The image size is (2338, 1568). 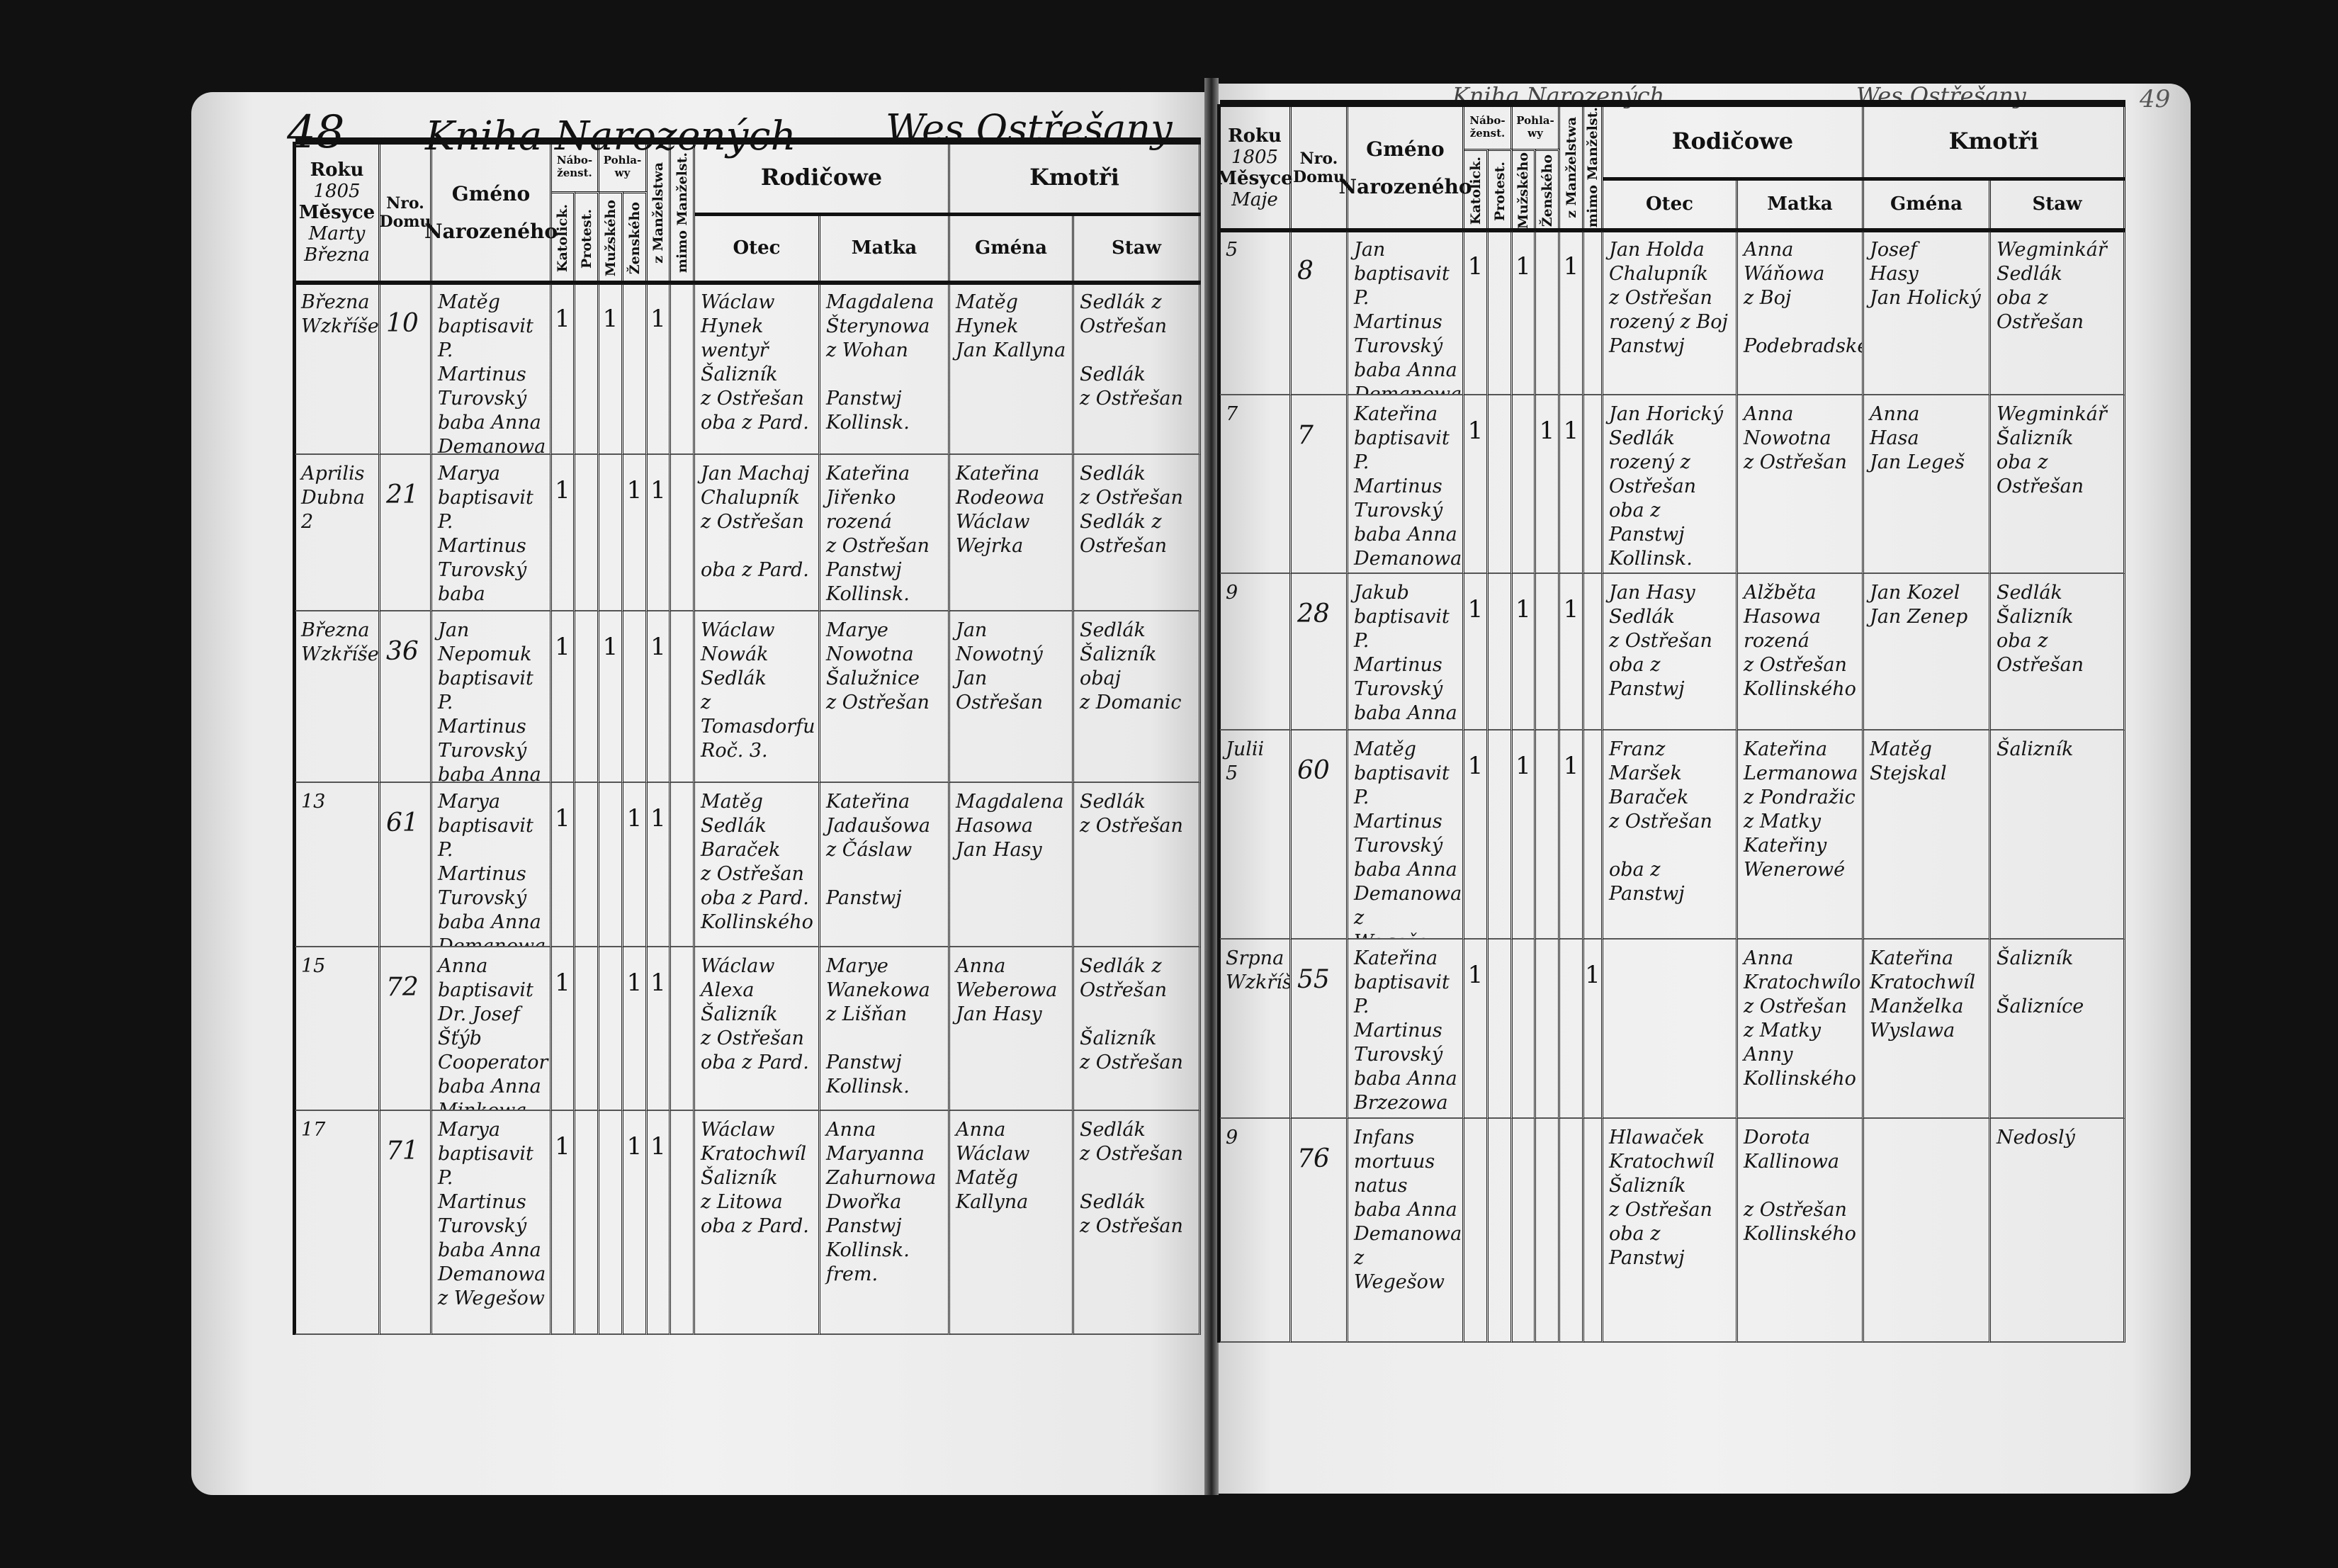 I want to click on header-matka: Matka, so click(x=1801, y=204).